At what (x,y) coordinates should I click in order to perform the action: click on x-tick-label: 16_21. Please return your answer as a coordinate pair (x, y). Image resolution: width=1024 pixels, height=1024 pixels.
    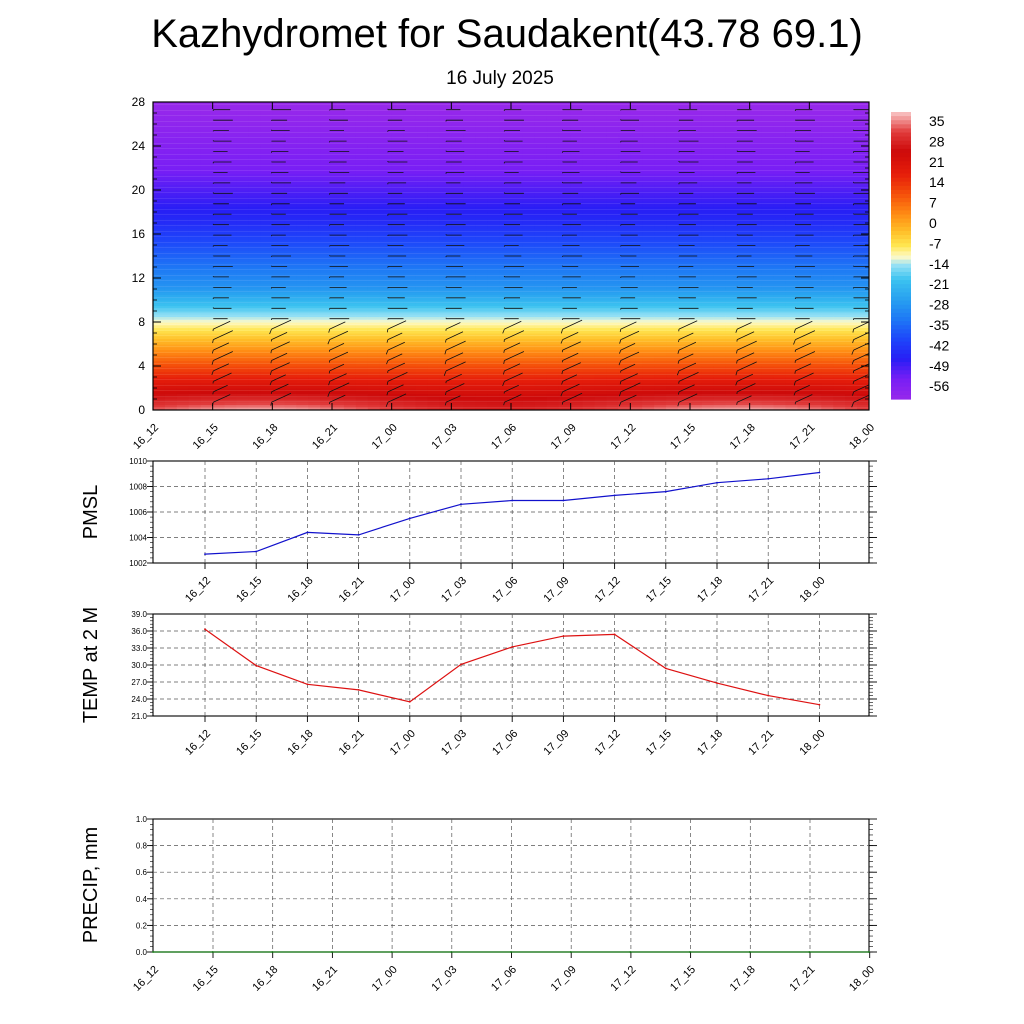
    Looking at the image, I should click on (325, 979).